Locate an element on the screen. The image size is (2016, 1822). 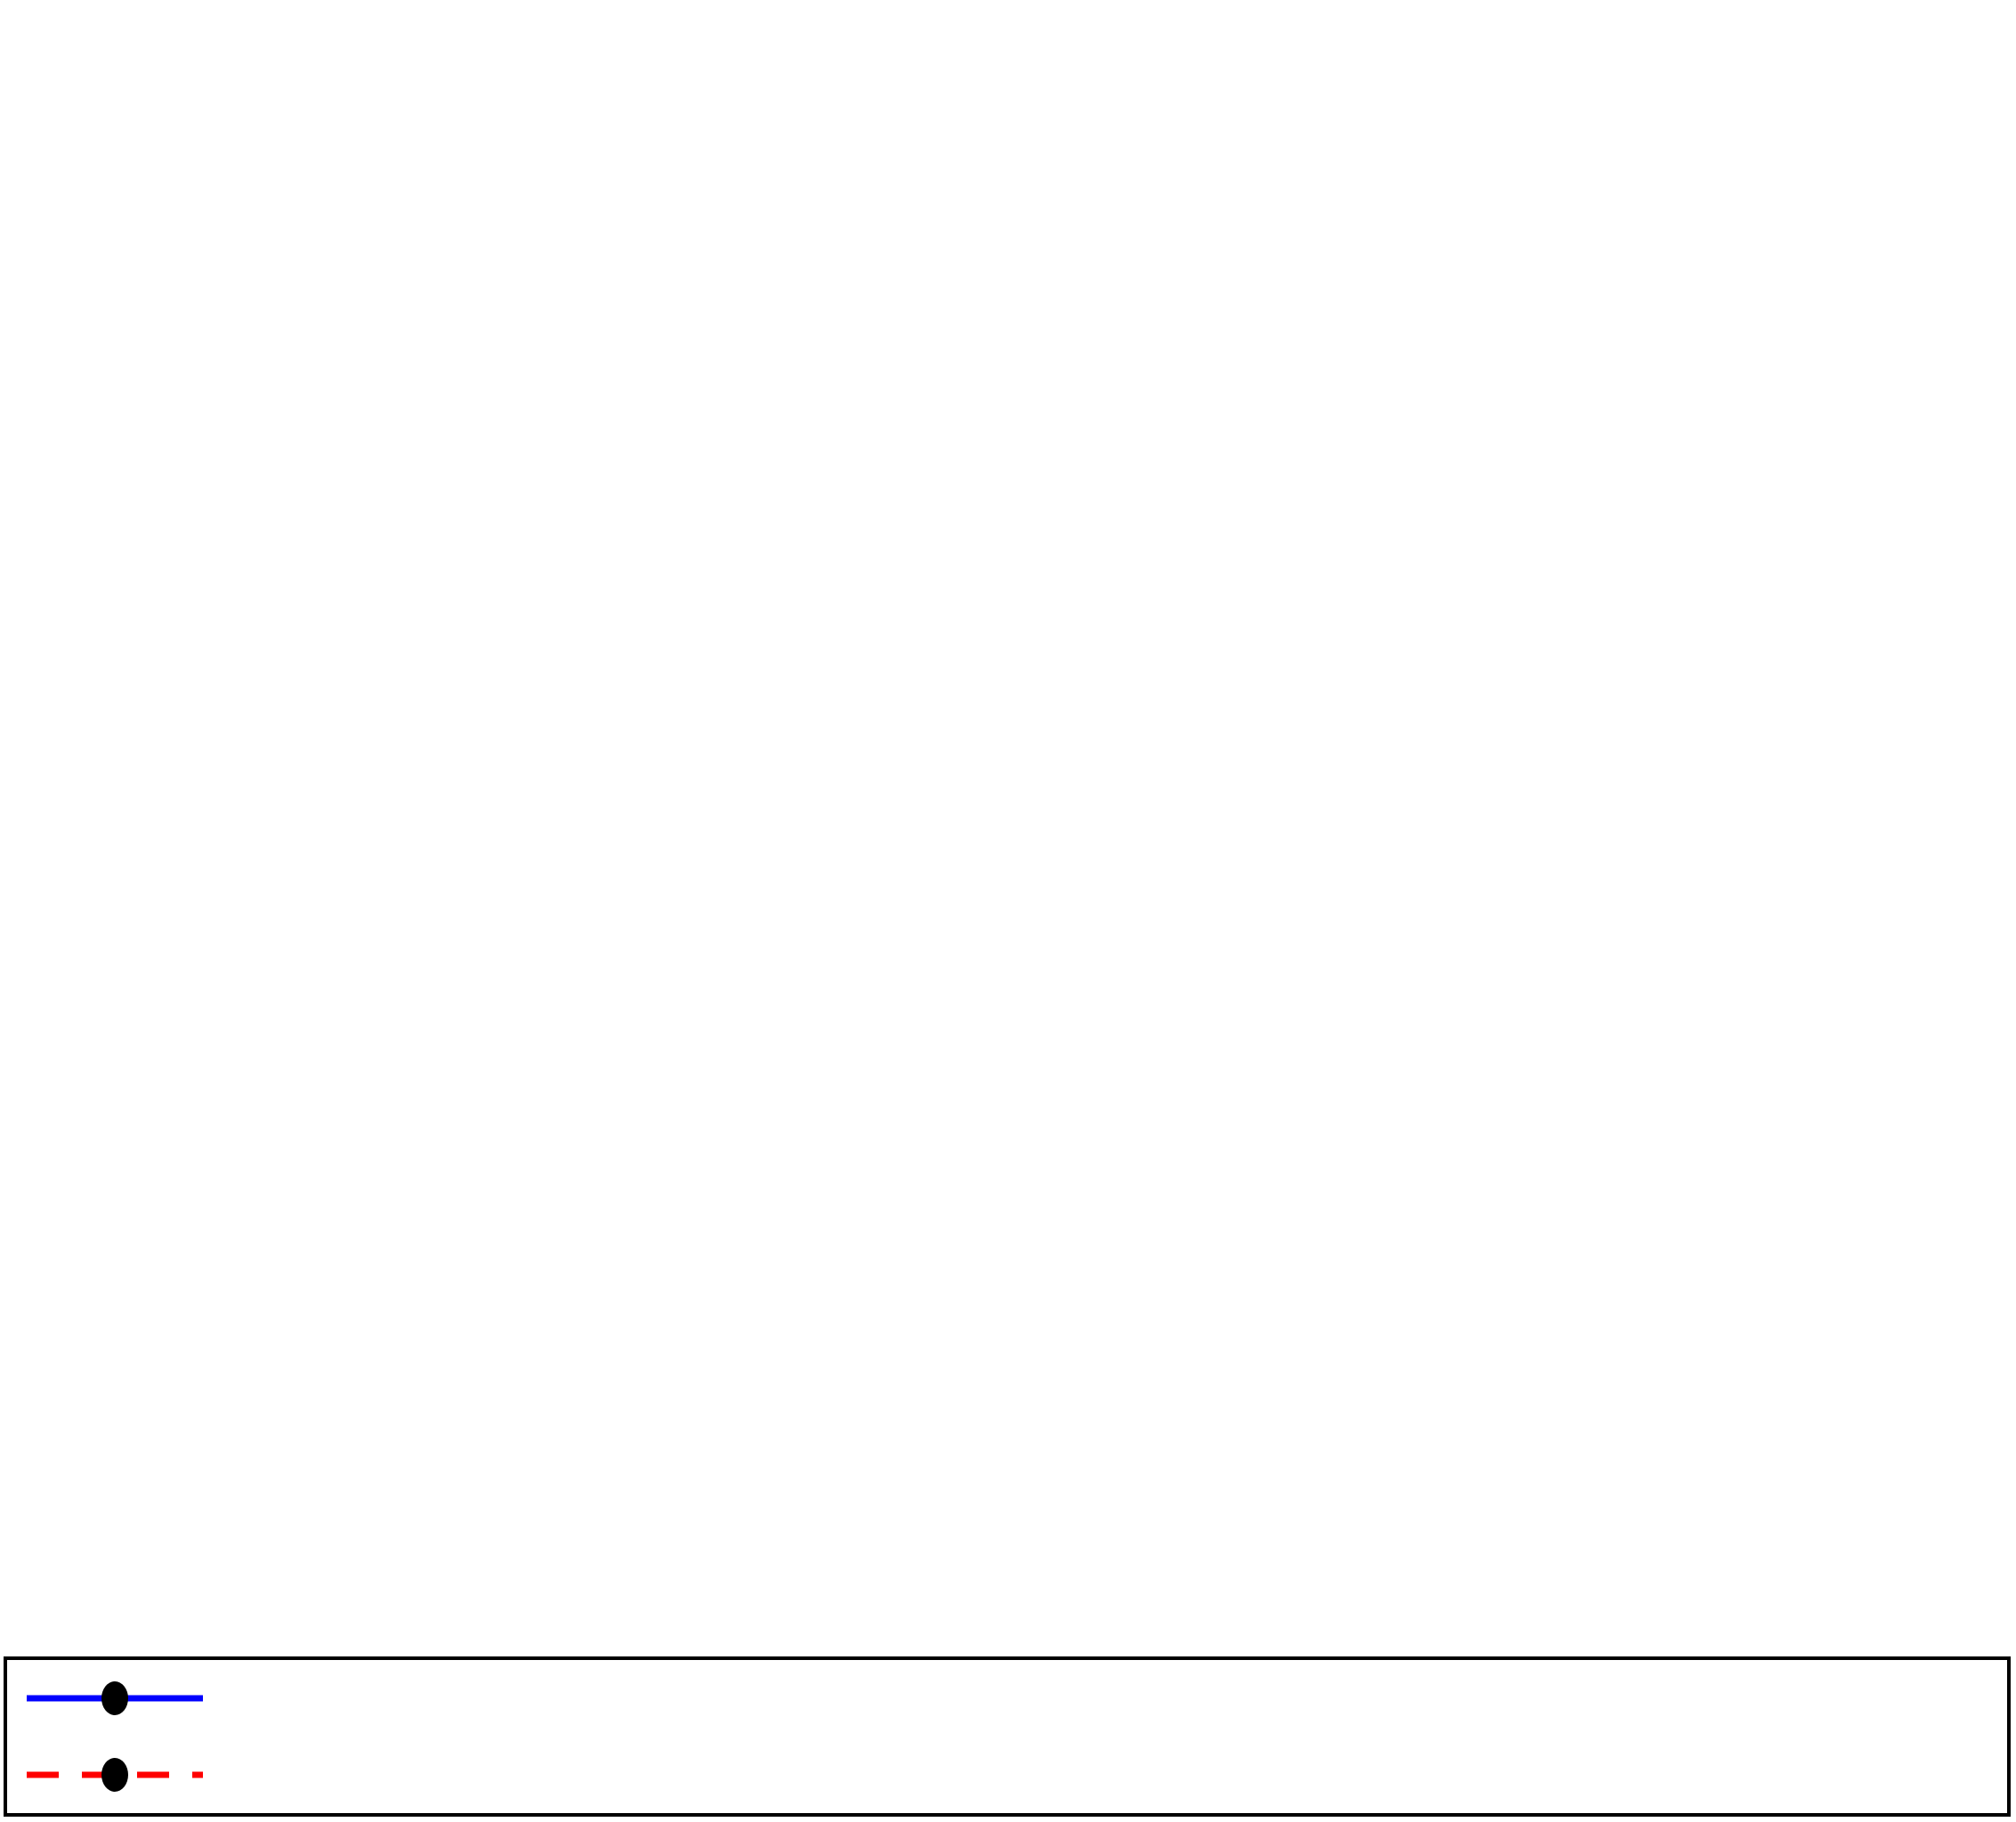
legend-sample-dashed-red-line is located at coordinates (115, 1775).